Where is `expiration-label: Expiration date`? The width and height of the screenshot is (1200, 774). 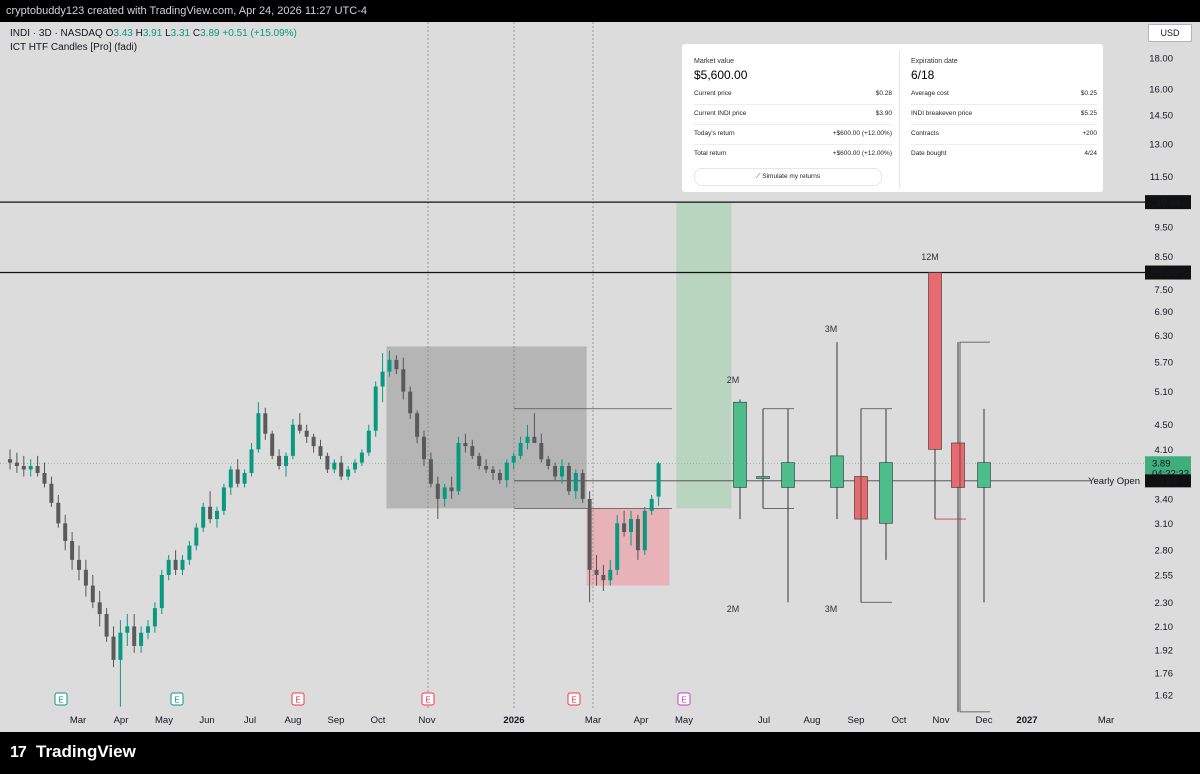 expiration-label: Expiration date is located at coordinates (934, 61).